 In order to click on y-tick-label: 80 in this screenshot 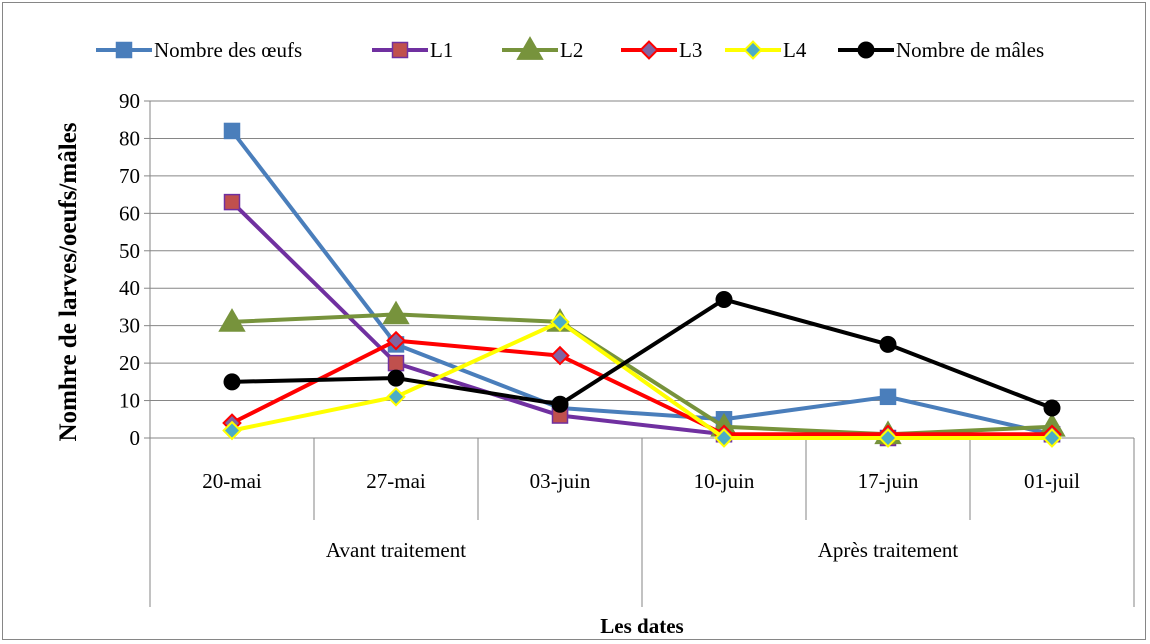, I will do `click(129, 138)`.